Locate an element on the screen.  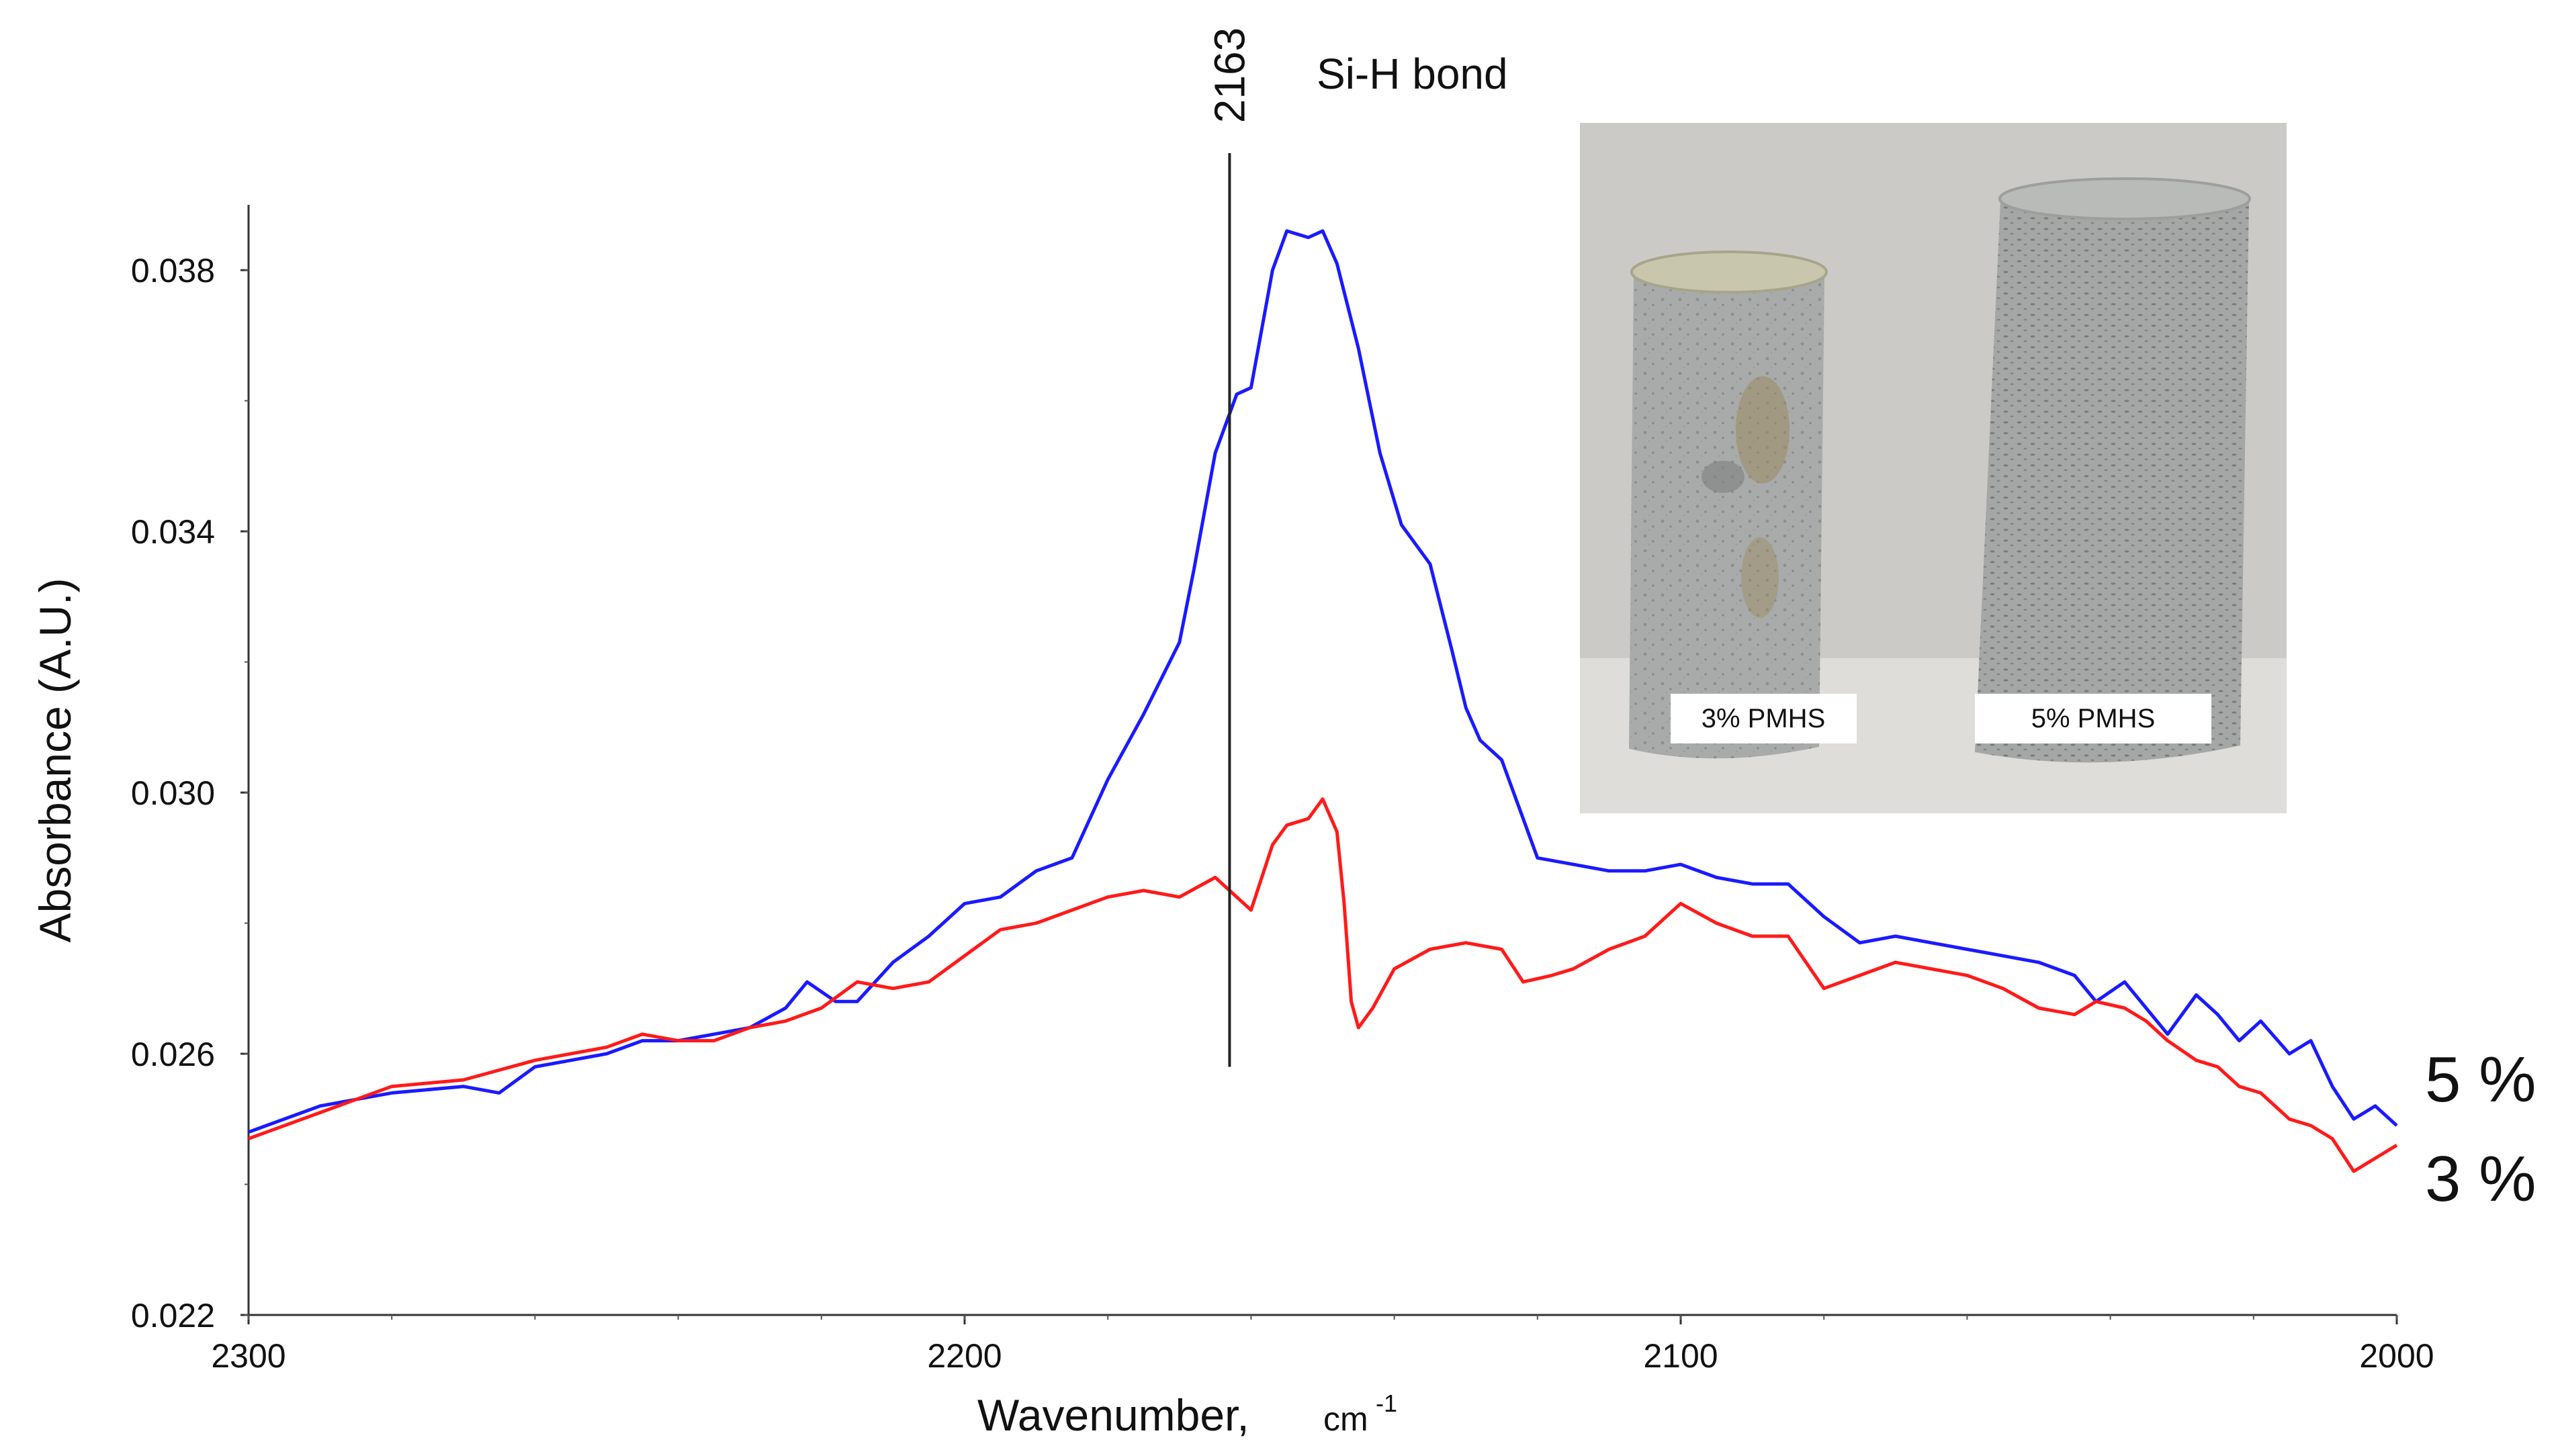
x-tick-label: 2000 is located at coordinates (2396, 1356).